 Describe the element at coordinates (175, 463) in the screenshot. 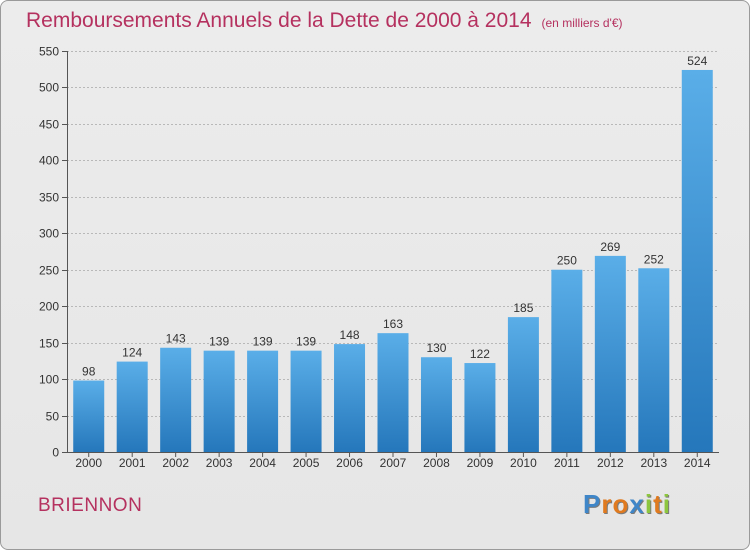

I see `x-tick-label: 2002` at that location.